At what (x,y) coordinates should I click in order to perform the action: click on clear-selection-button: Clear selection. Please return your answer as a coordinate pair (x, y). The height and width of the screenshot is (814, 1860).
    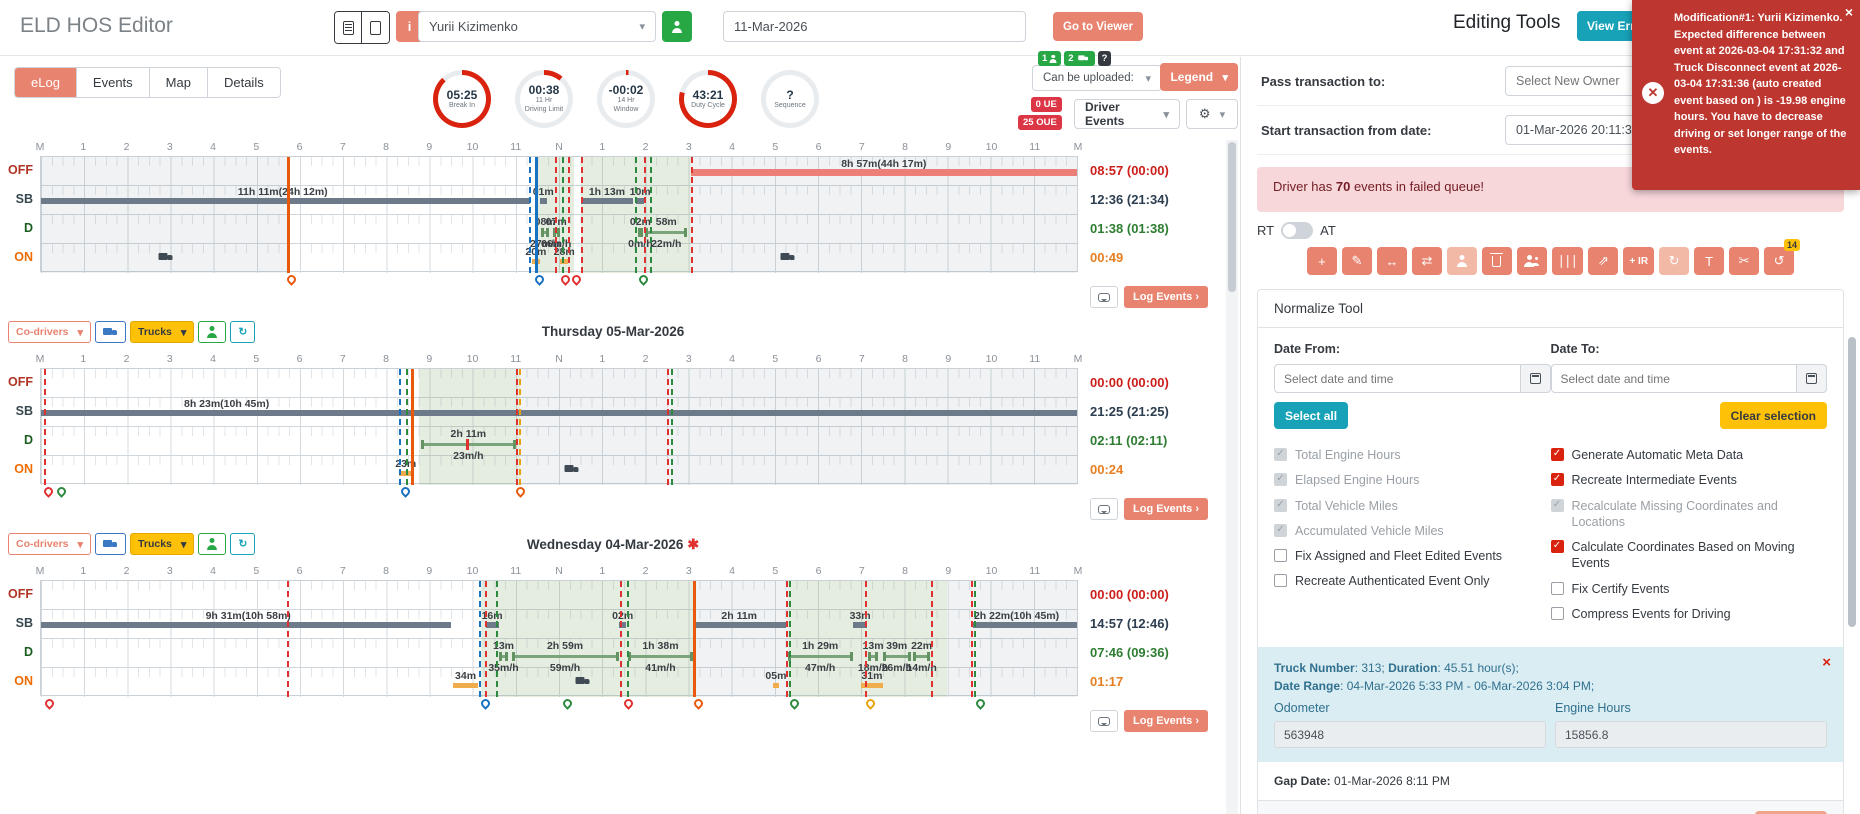
    Looking at the image, I should click on (1773, 415).